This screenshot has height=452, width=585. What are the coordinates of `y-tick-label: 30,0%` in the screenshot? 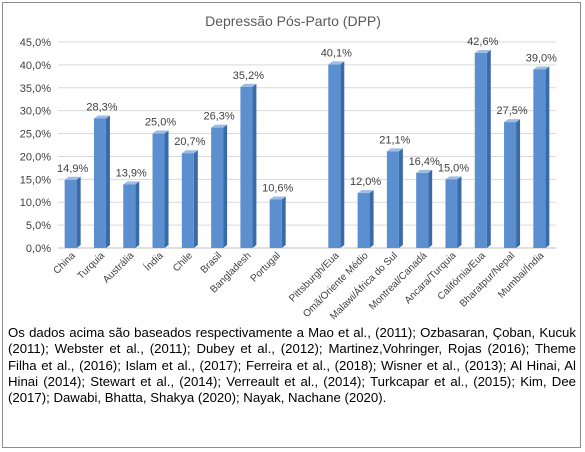 It's located at (35, 112).